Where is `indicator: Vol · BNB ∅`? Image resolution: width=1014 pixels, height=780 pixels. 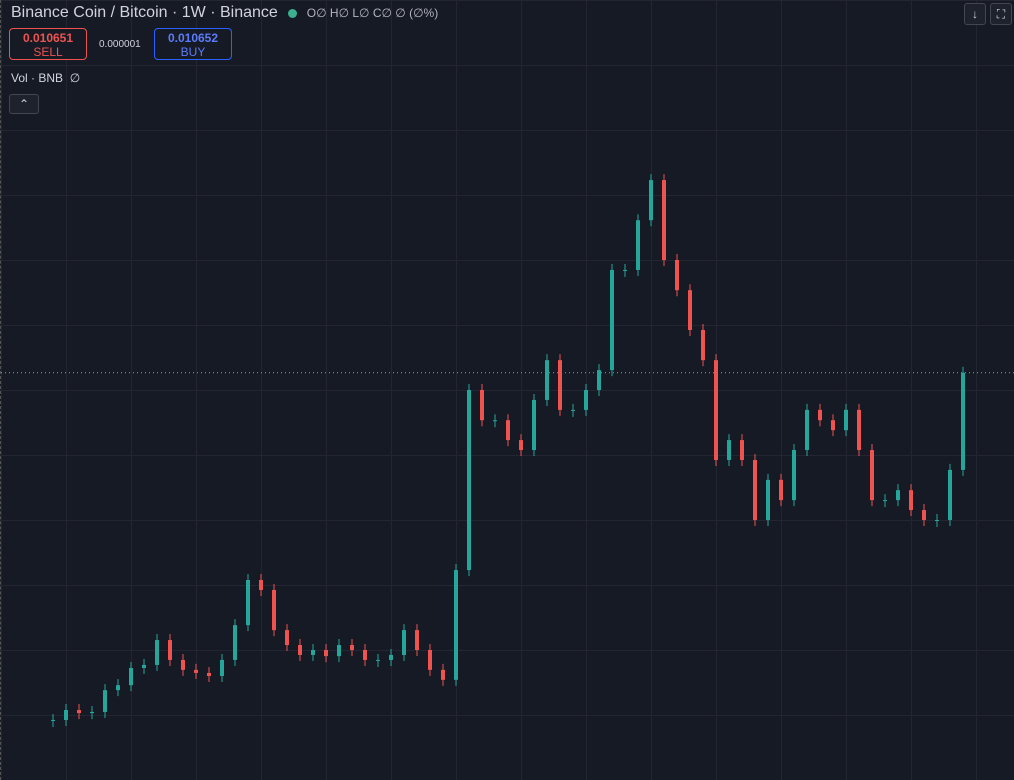 indicator: Vol · BNB ∅ is located at coordinates (45, 78).